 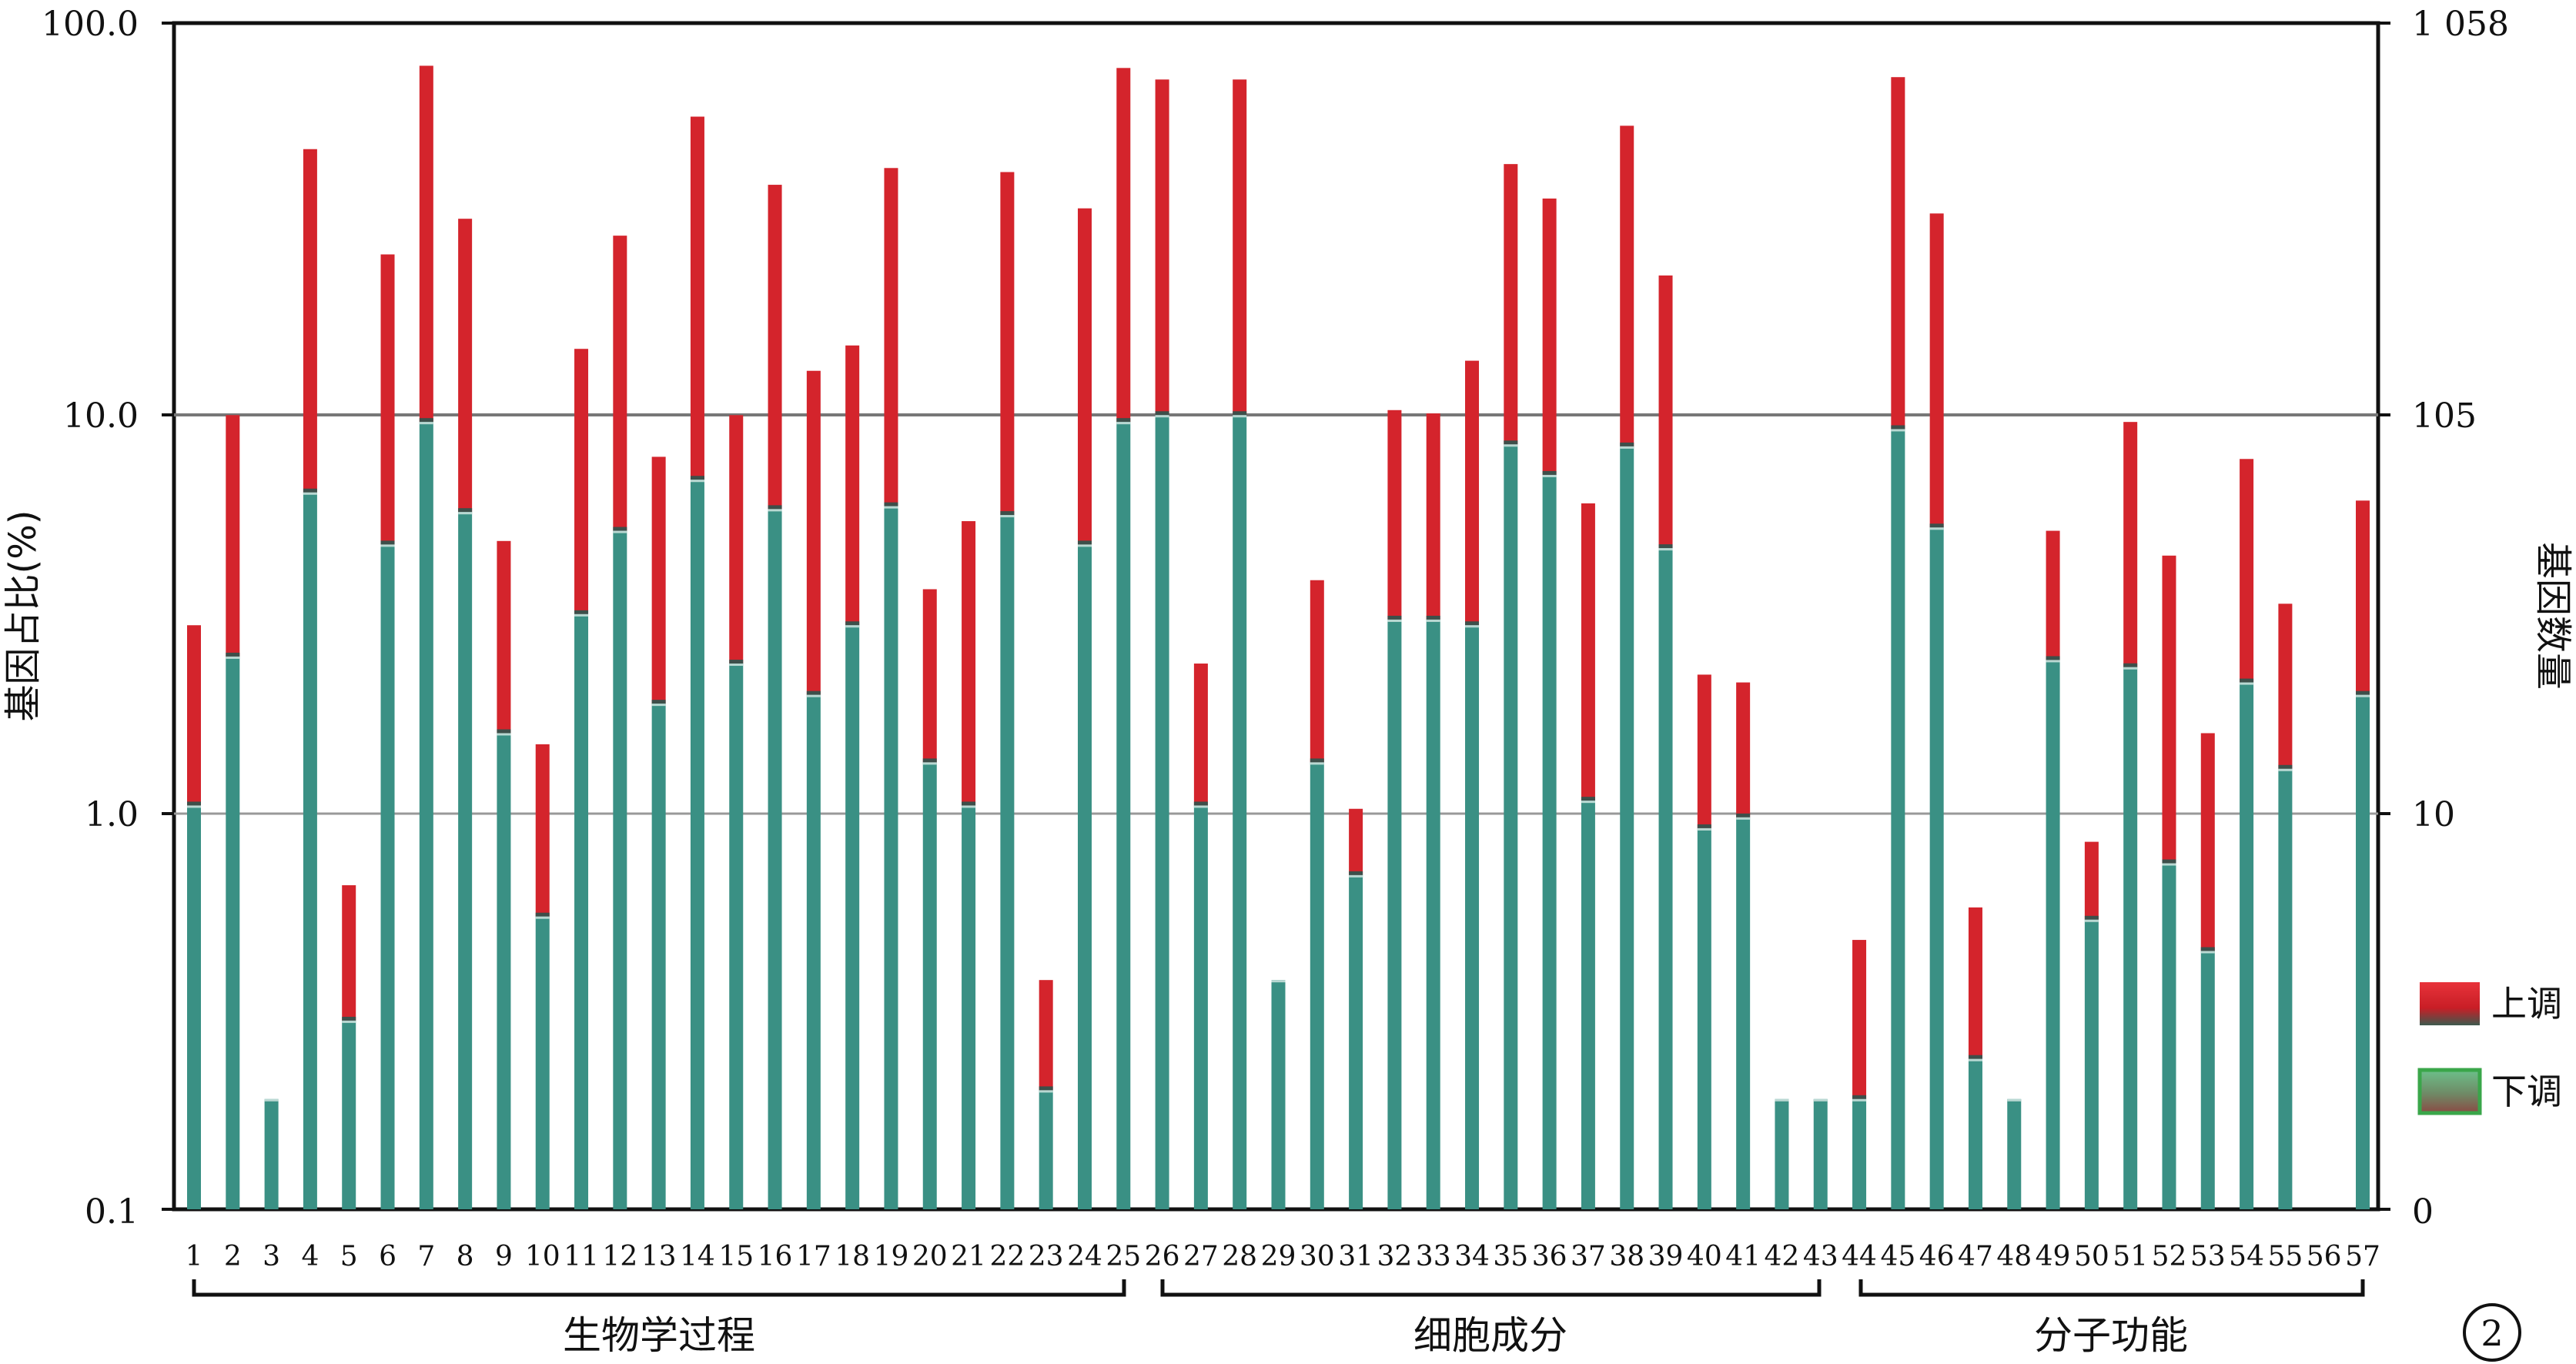 What do you see at coordinates (1433, 1256) in the screenshot?
I see `x-tick-label-33: 33` at bounding box center [1433, 1256].